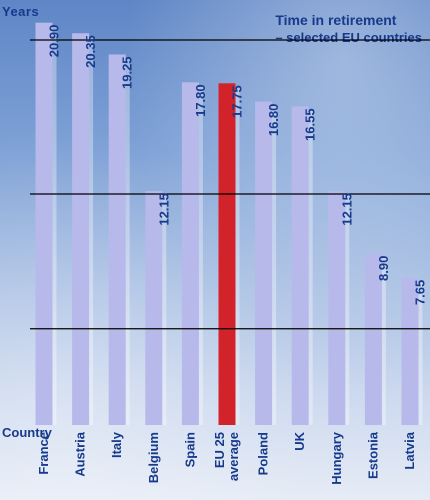  I want to click on value-label: 16.55, so click(310, 124).